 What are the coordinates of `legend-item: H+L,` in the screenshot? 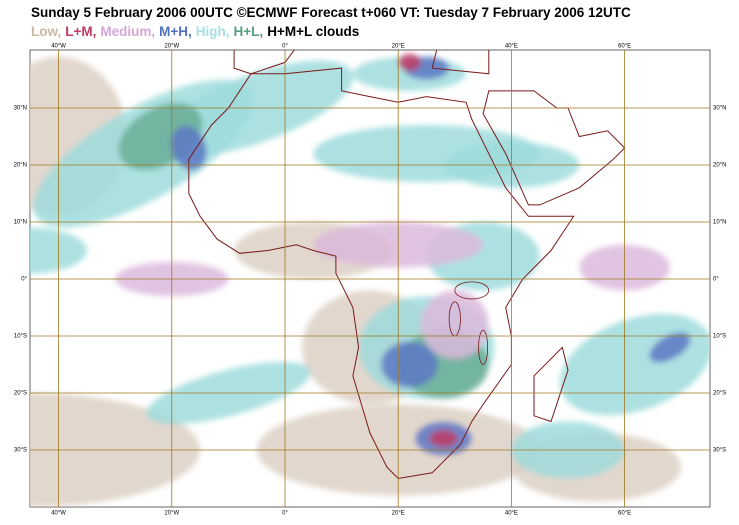 It's located at (248, 31).